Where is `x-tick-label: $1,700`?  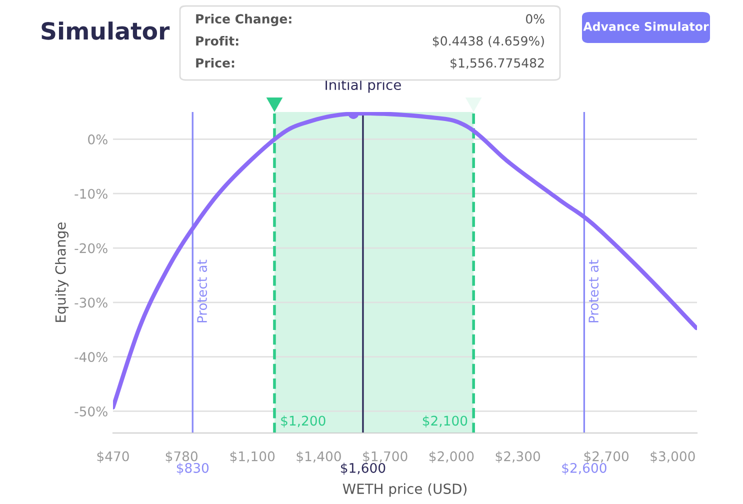
x-tick-label: $1,700 is located at coordinates (385, 457).